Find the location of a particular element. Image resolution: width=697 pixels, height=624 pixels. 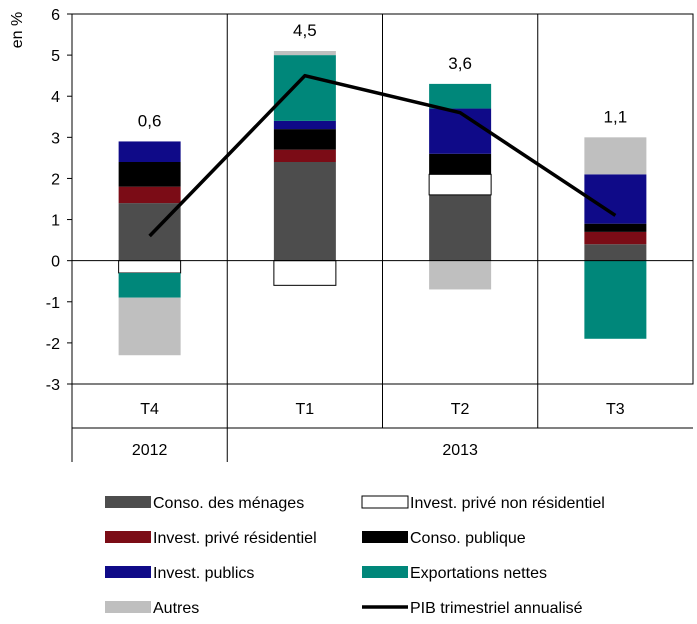

legend-label: Invest. privé non résidentiel is located at coordinates (507, 503).